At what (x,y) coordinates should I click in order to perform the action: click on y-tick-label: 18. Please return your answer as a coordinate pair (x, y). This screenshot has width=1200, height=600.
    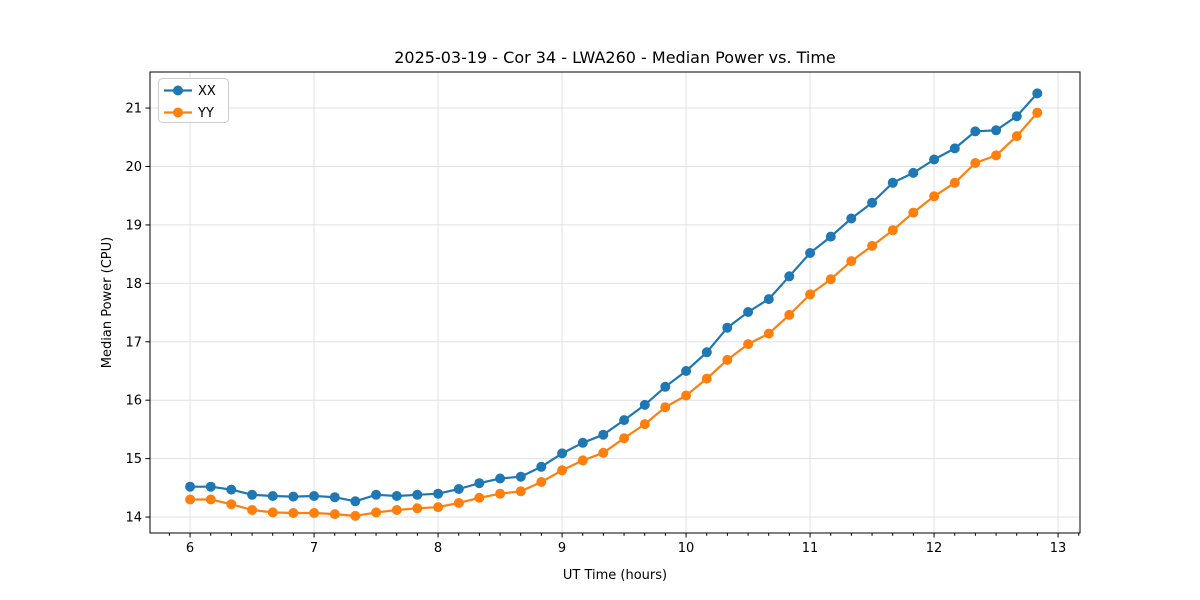
    Looking at the image, I should click on (133, 284).